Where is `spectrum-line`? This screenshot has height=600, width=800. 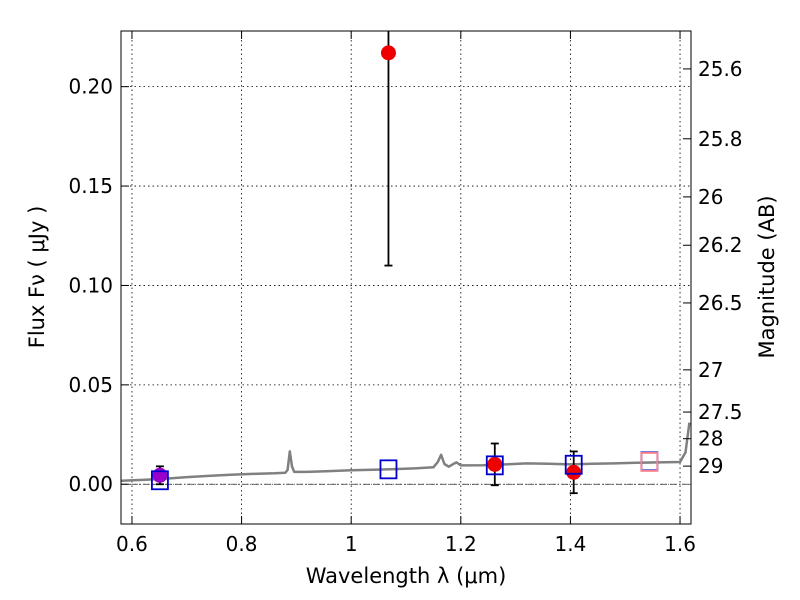 spectrum-line is located at coordinates (406, 452).